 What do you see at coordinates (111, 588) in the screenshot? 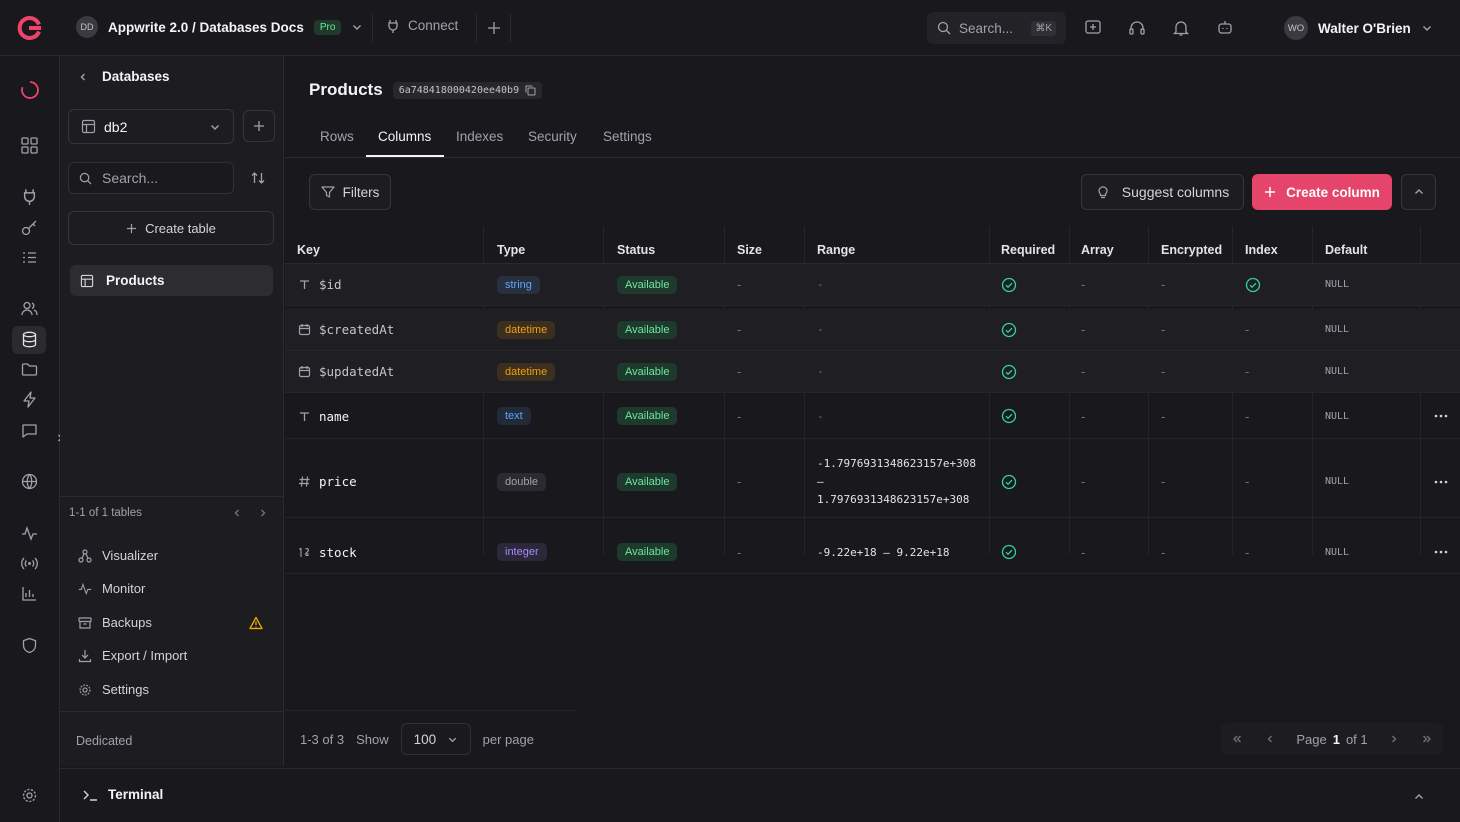
I see `sidebar-link-monitor: Monitor` at bounding box center [111, 588].